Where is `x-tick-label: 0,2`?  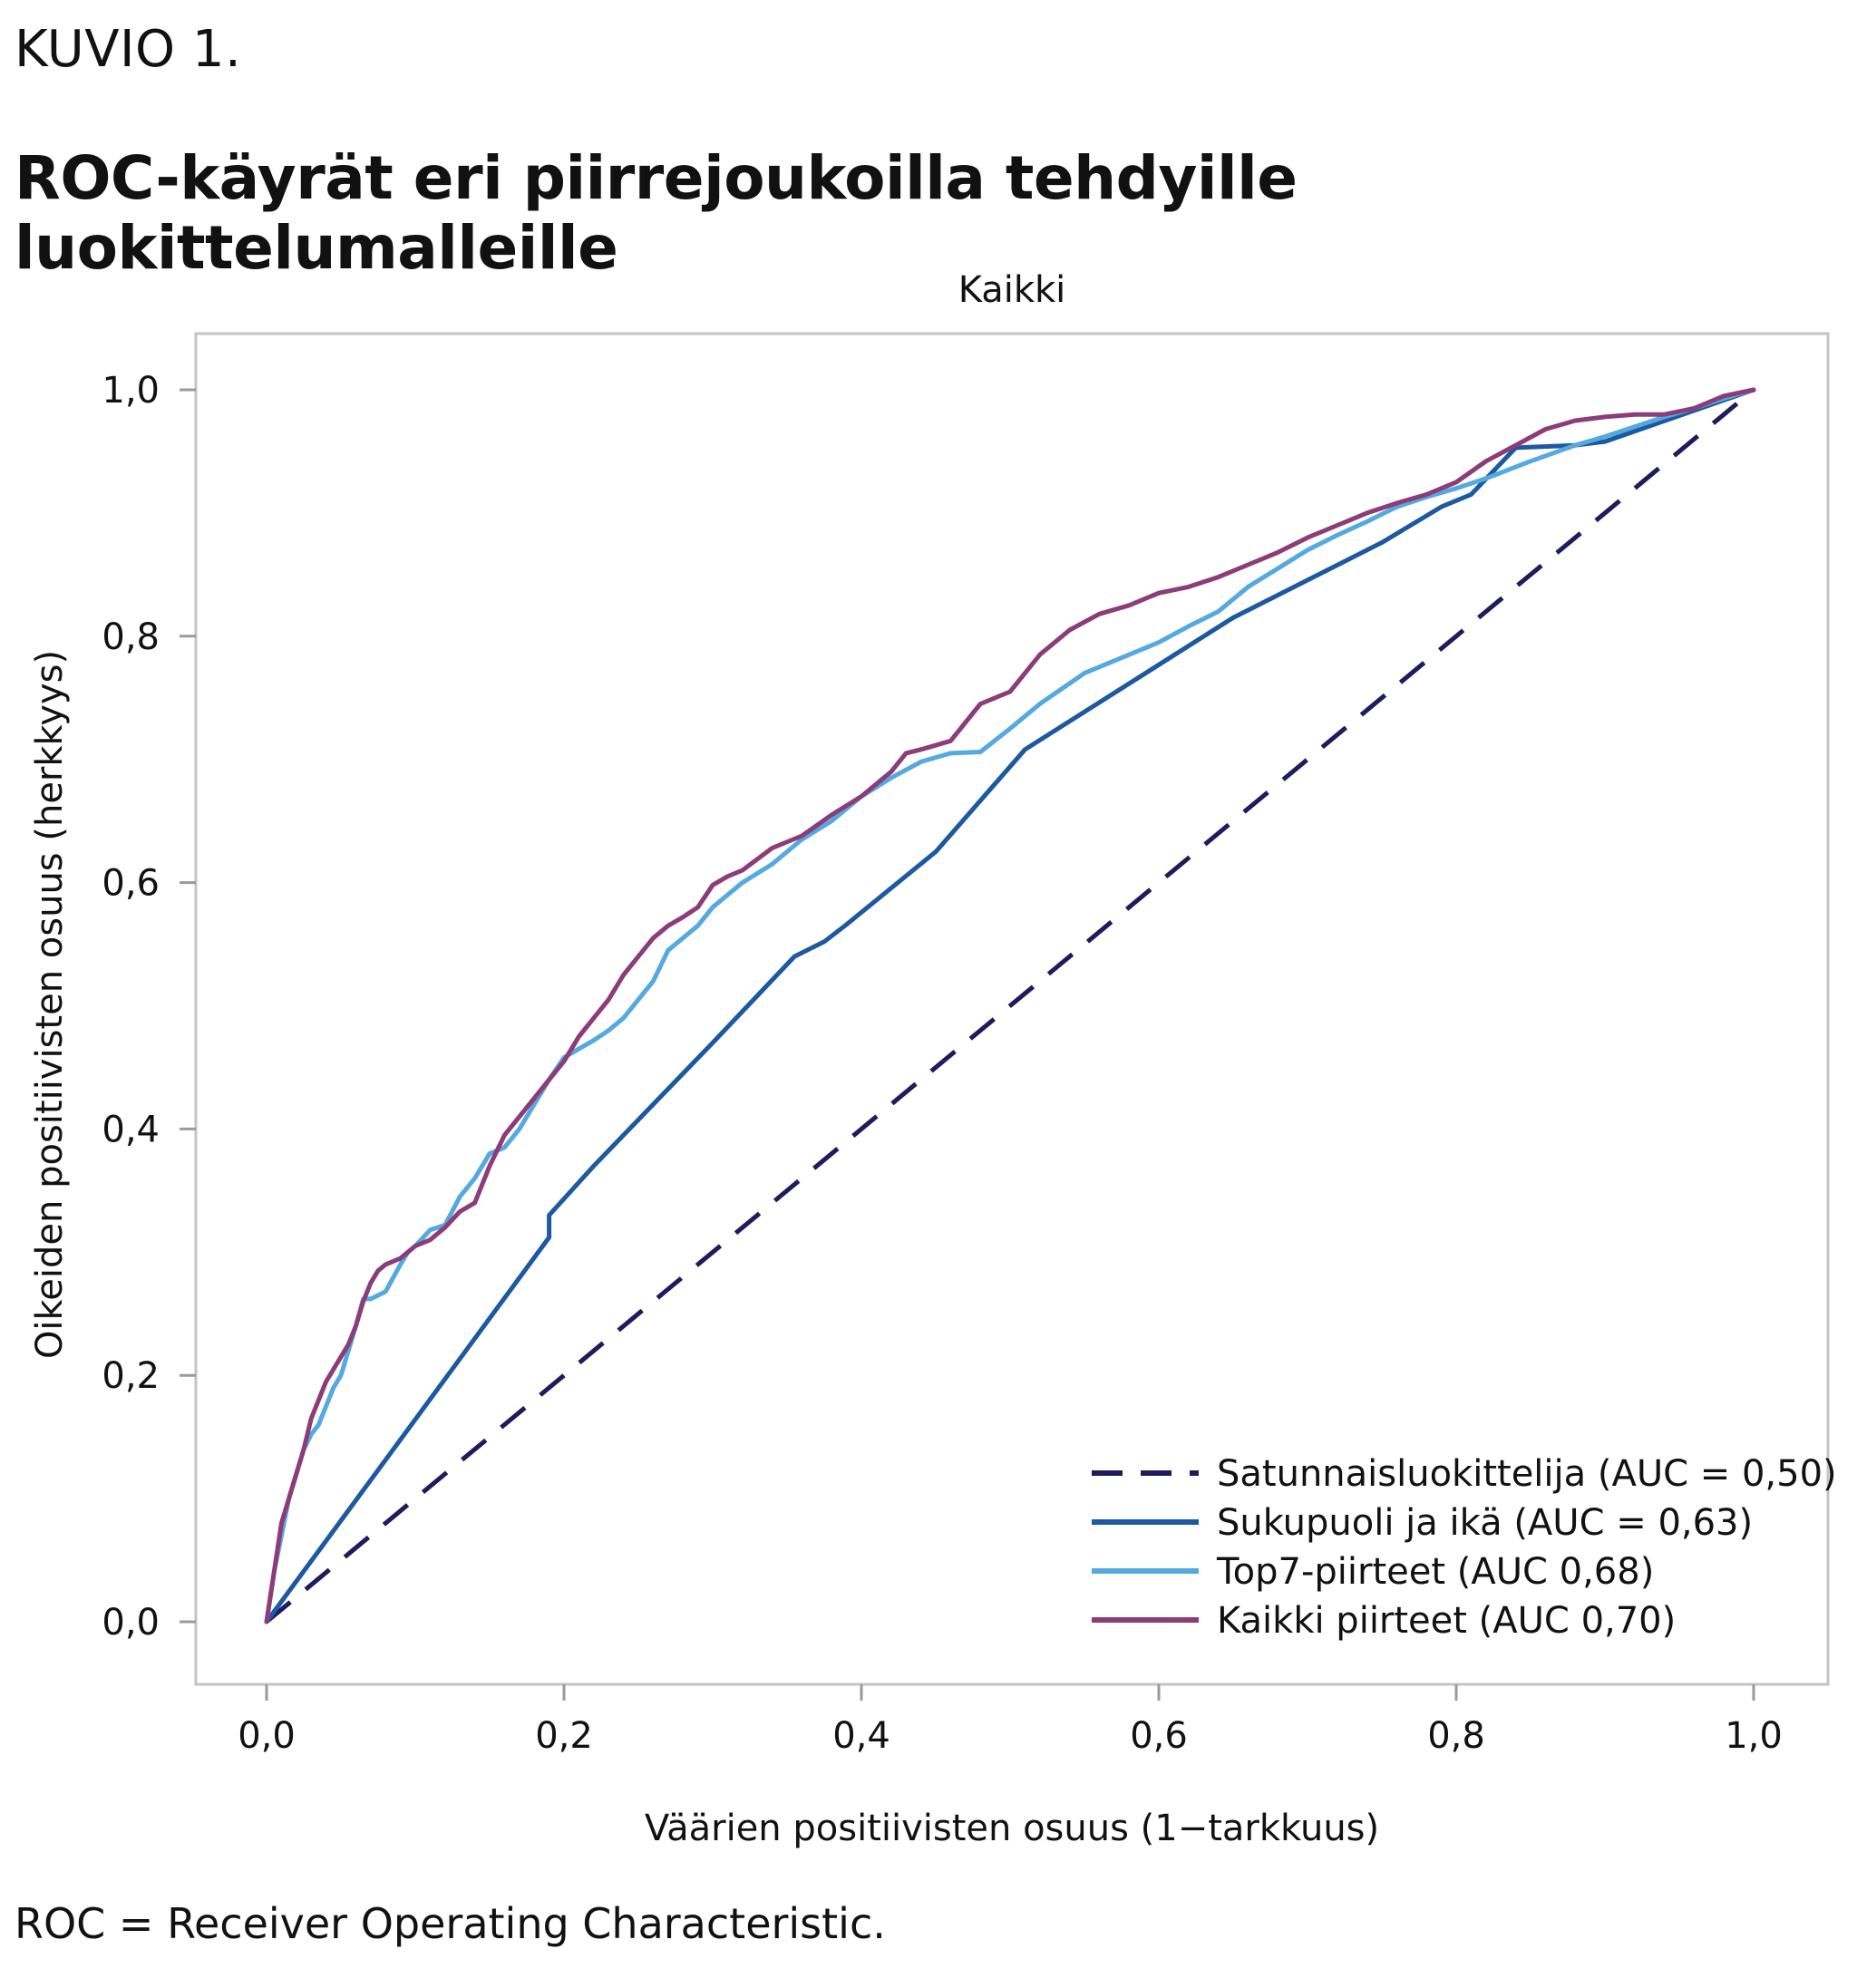 x-tick-label: 0,2 is located at coordinates (564, 1736).